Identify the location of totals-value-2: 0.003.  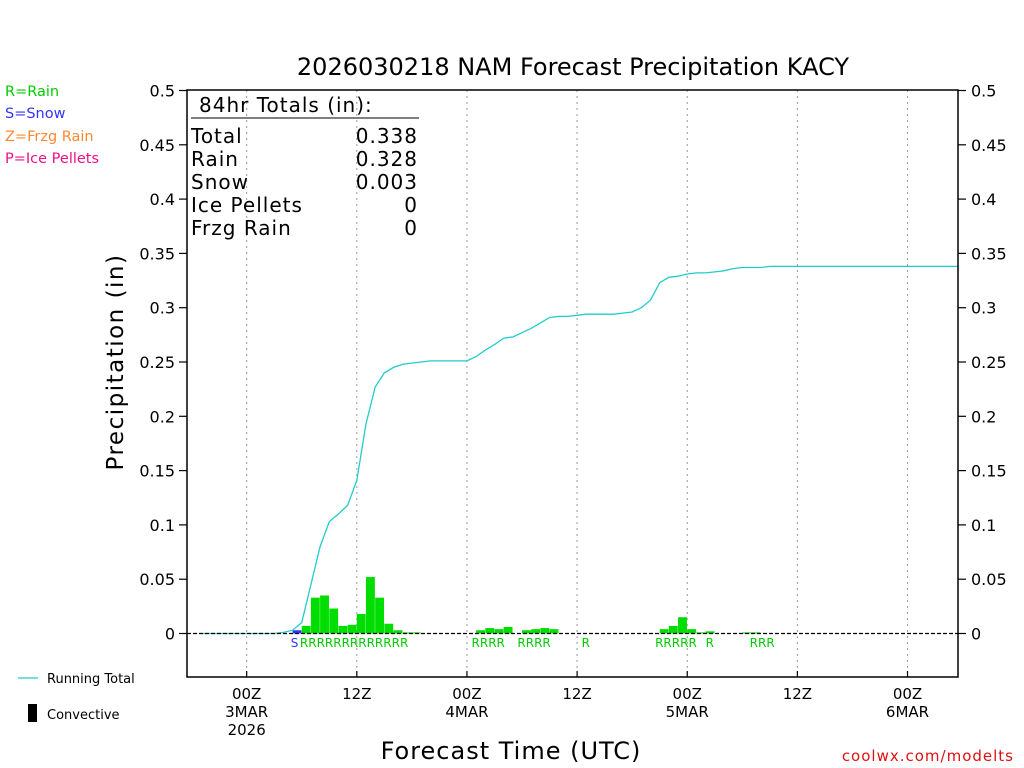
(387, 182).